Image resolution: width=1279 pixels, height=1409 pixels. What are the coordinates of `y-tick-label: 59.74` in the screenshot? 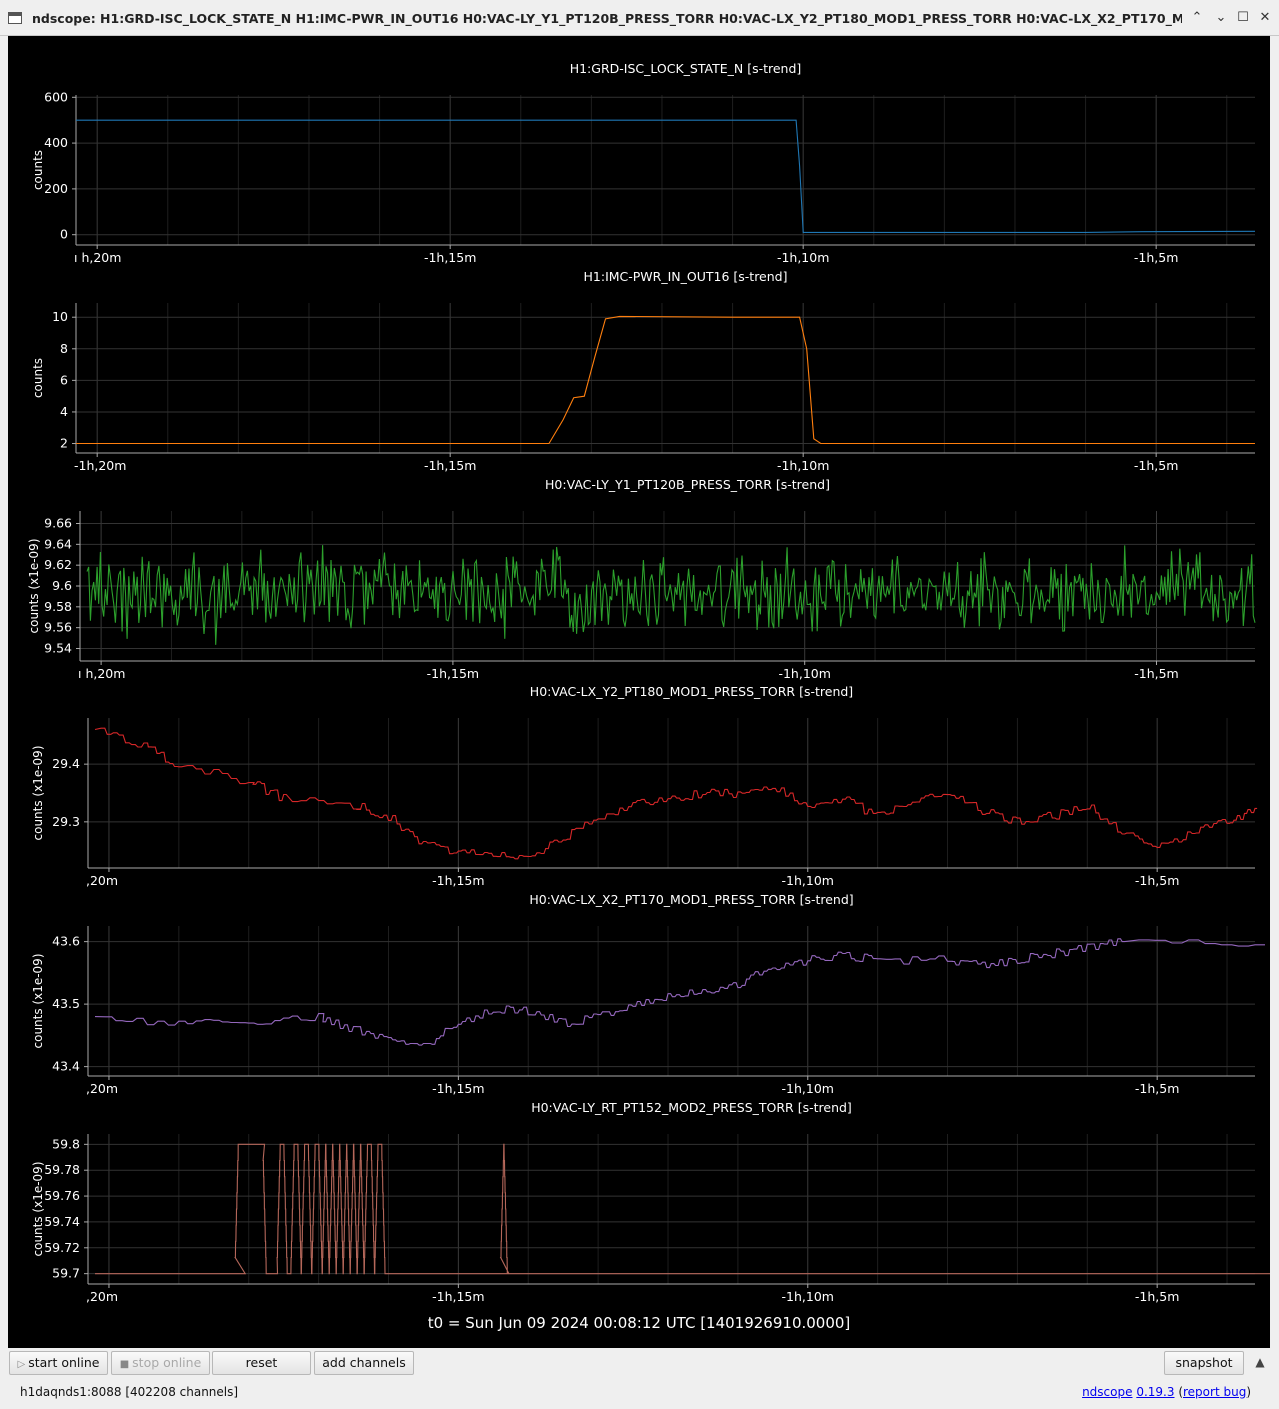 It's located at (62, 1221).